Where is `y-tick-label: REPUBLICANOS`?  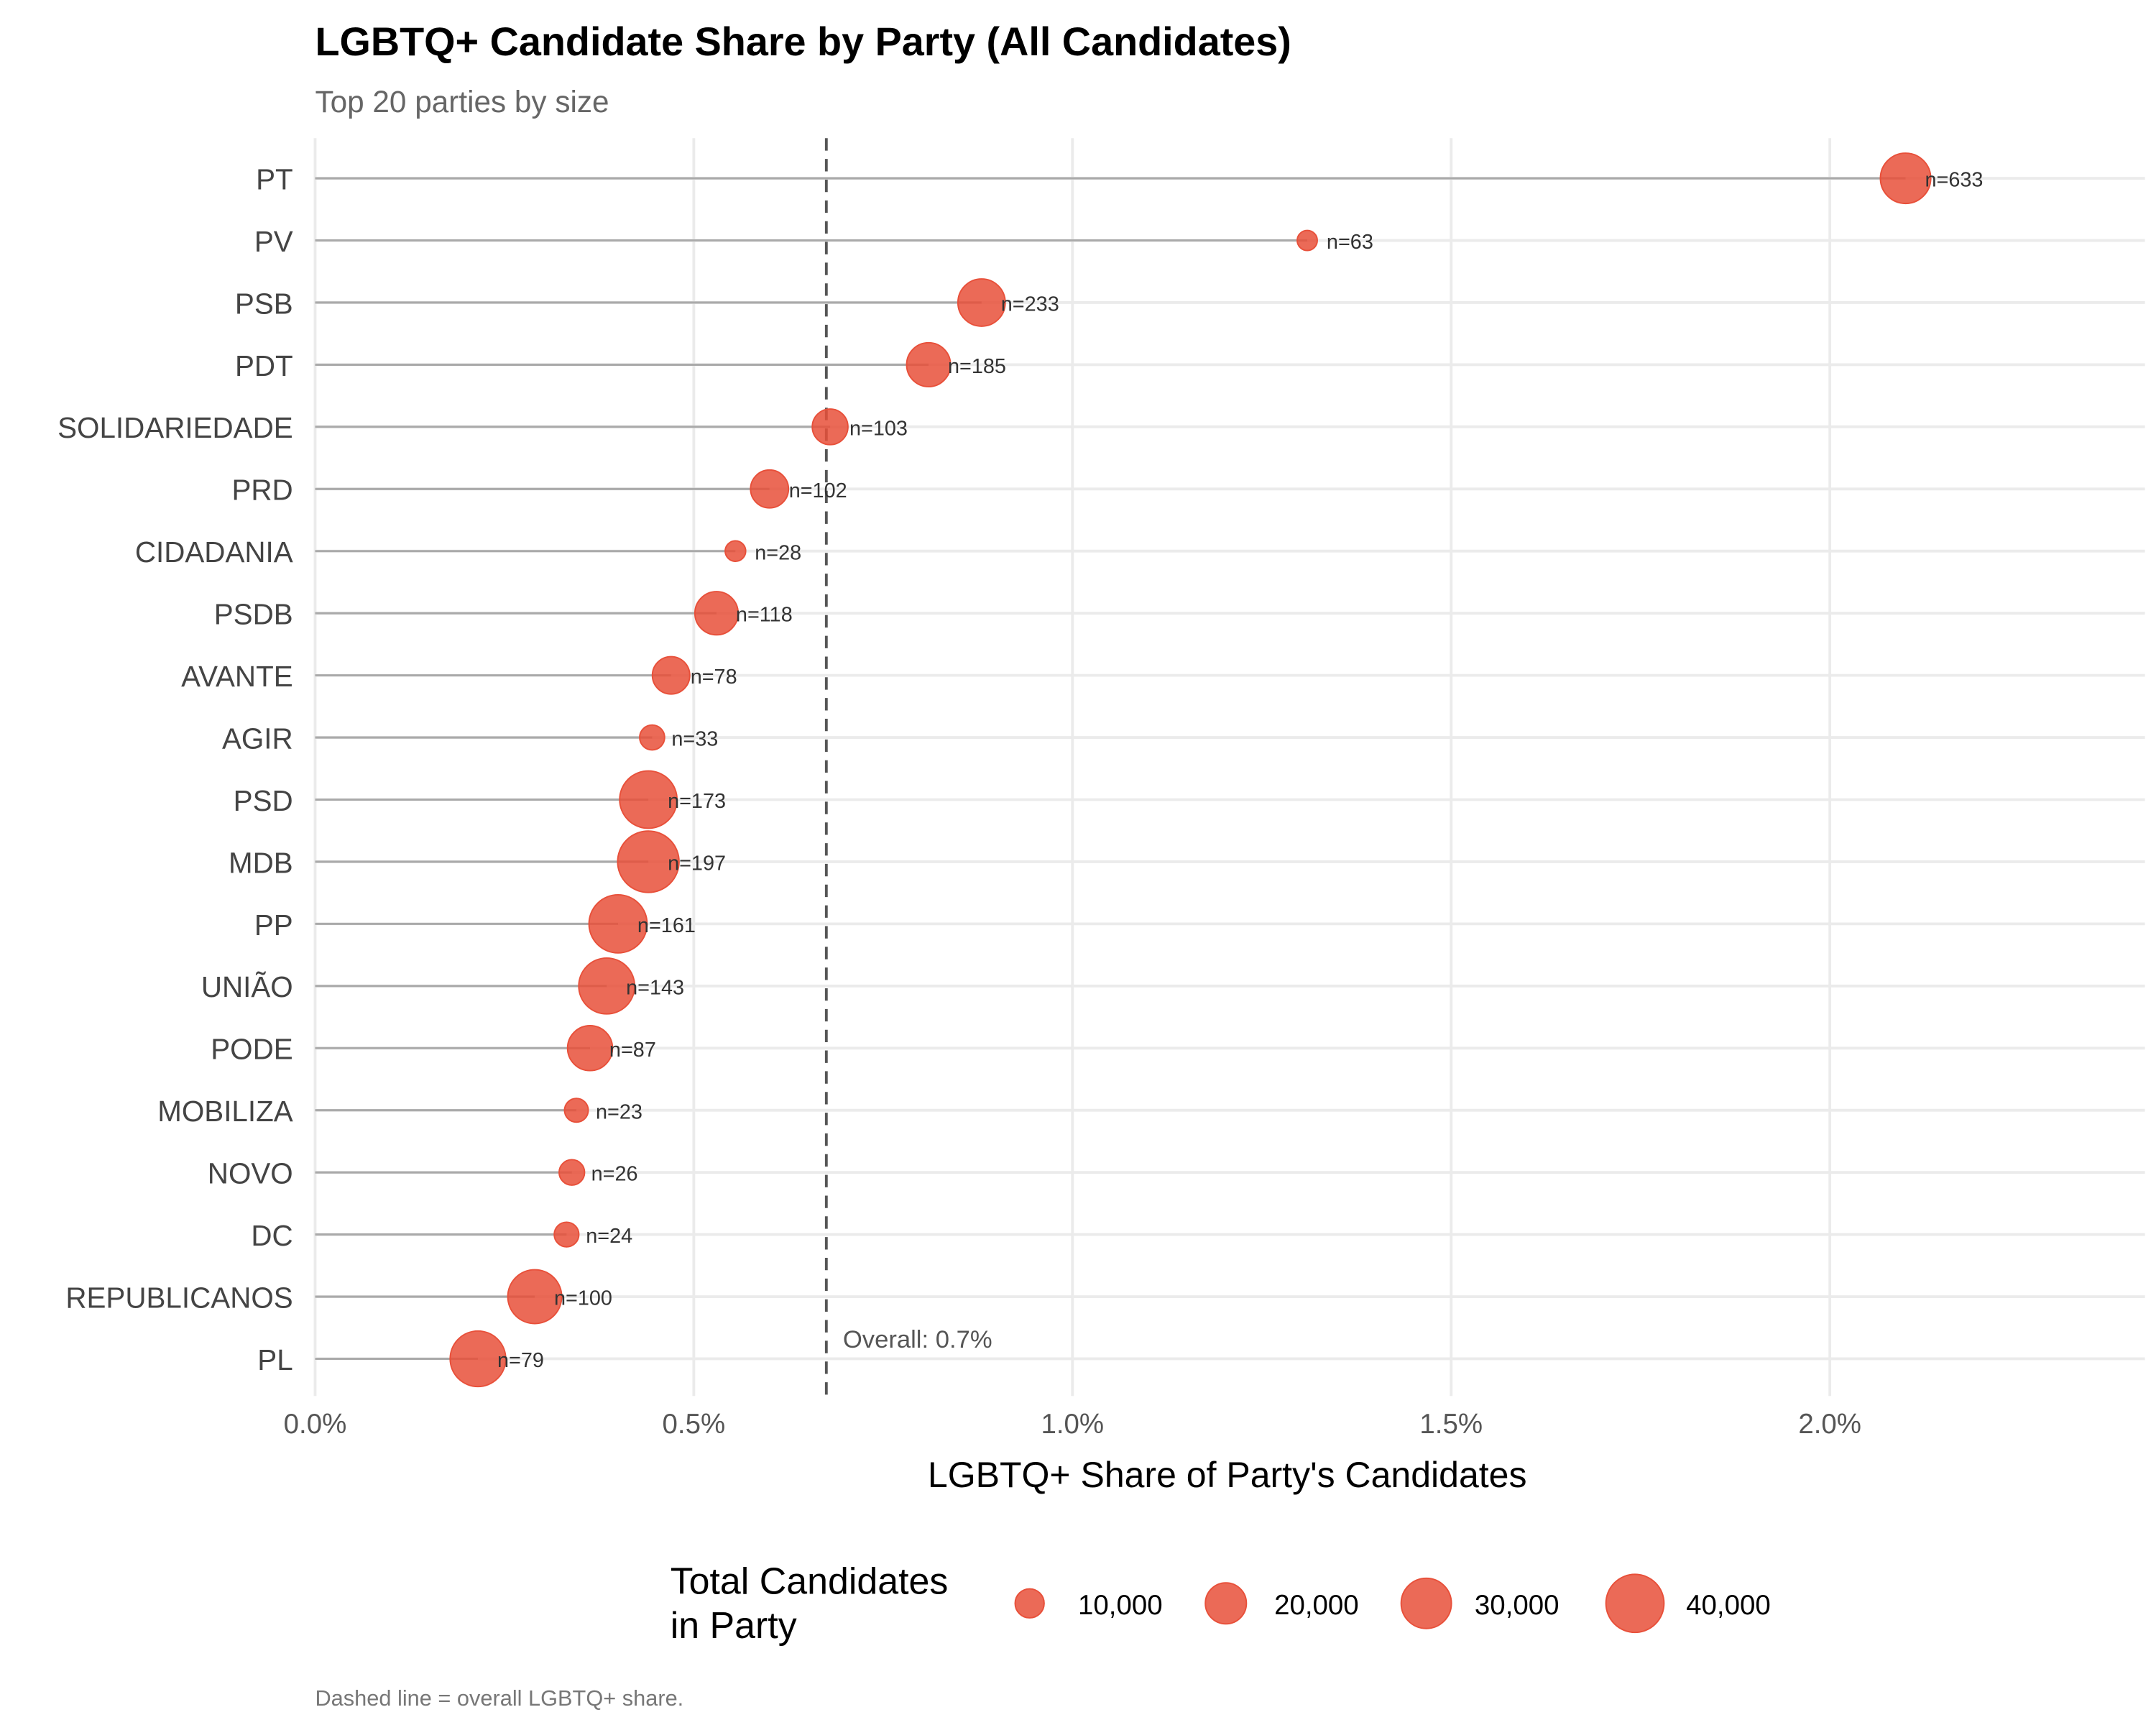 y-tick-label: REPUBLICANOS is located at coordinates (179, 1297).